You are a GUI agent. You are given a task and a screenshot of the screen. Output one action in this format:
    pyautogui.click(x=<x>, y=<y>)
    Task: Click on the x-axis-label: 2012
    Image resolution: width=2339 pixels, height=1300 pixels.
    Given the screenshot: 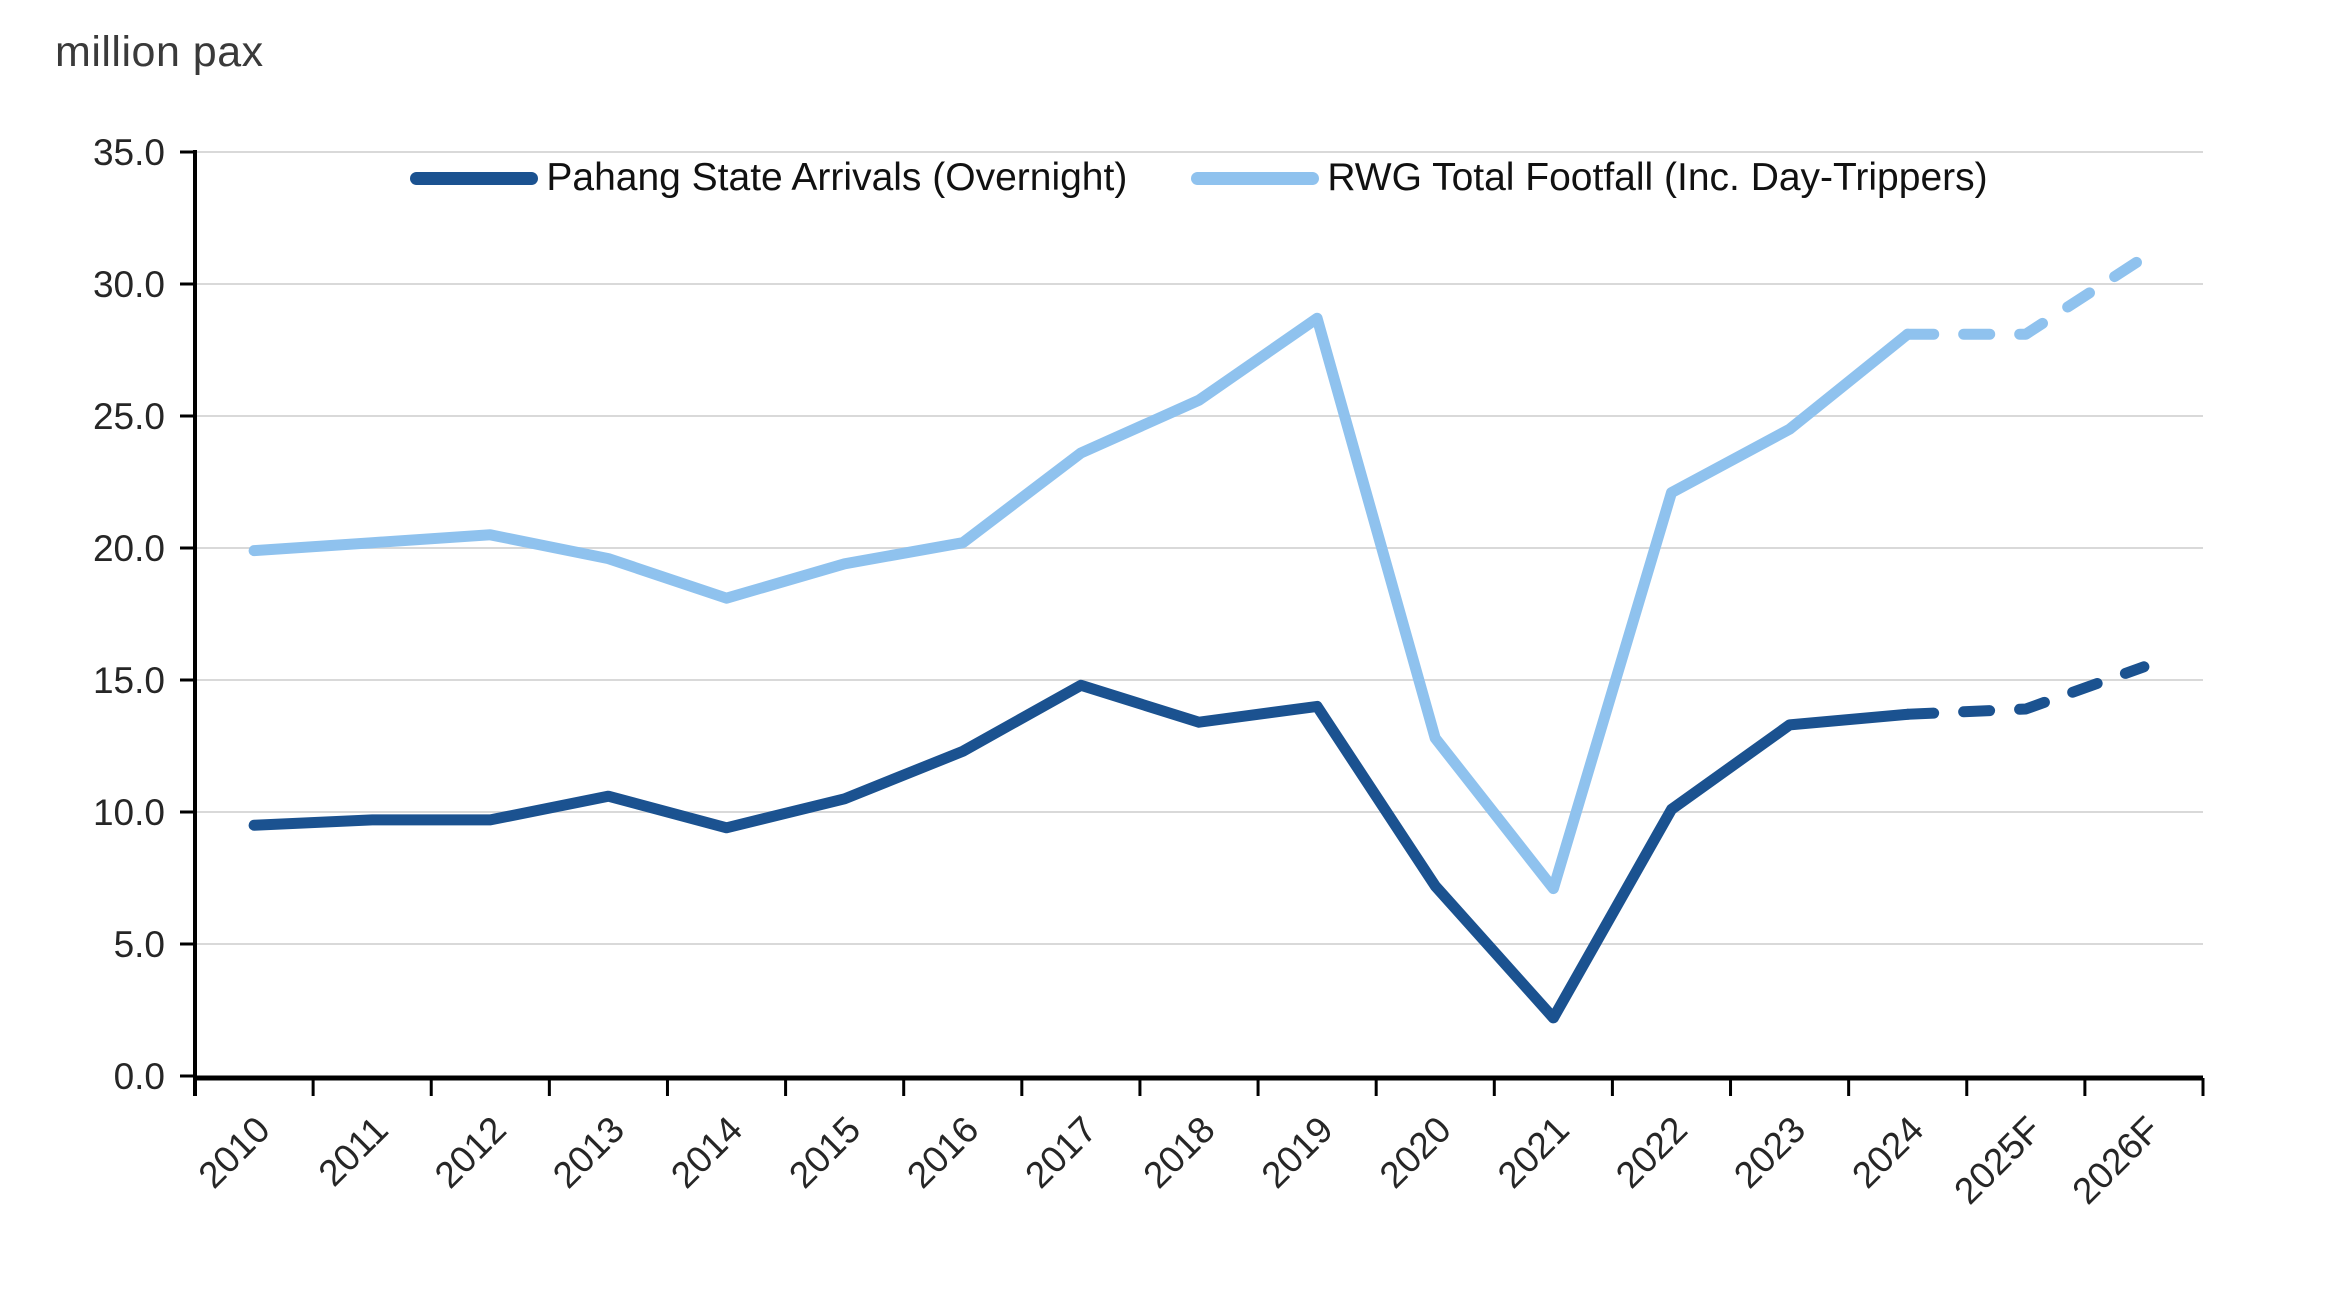 What is the action you would take?
    pyautogui.click(x=470, y=1152)
    